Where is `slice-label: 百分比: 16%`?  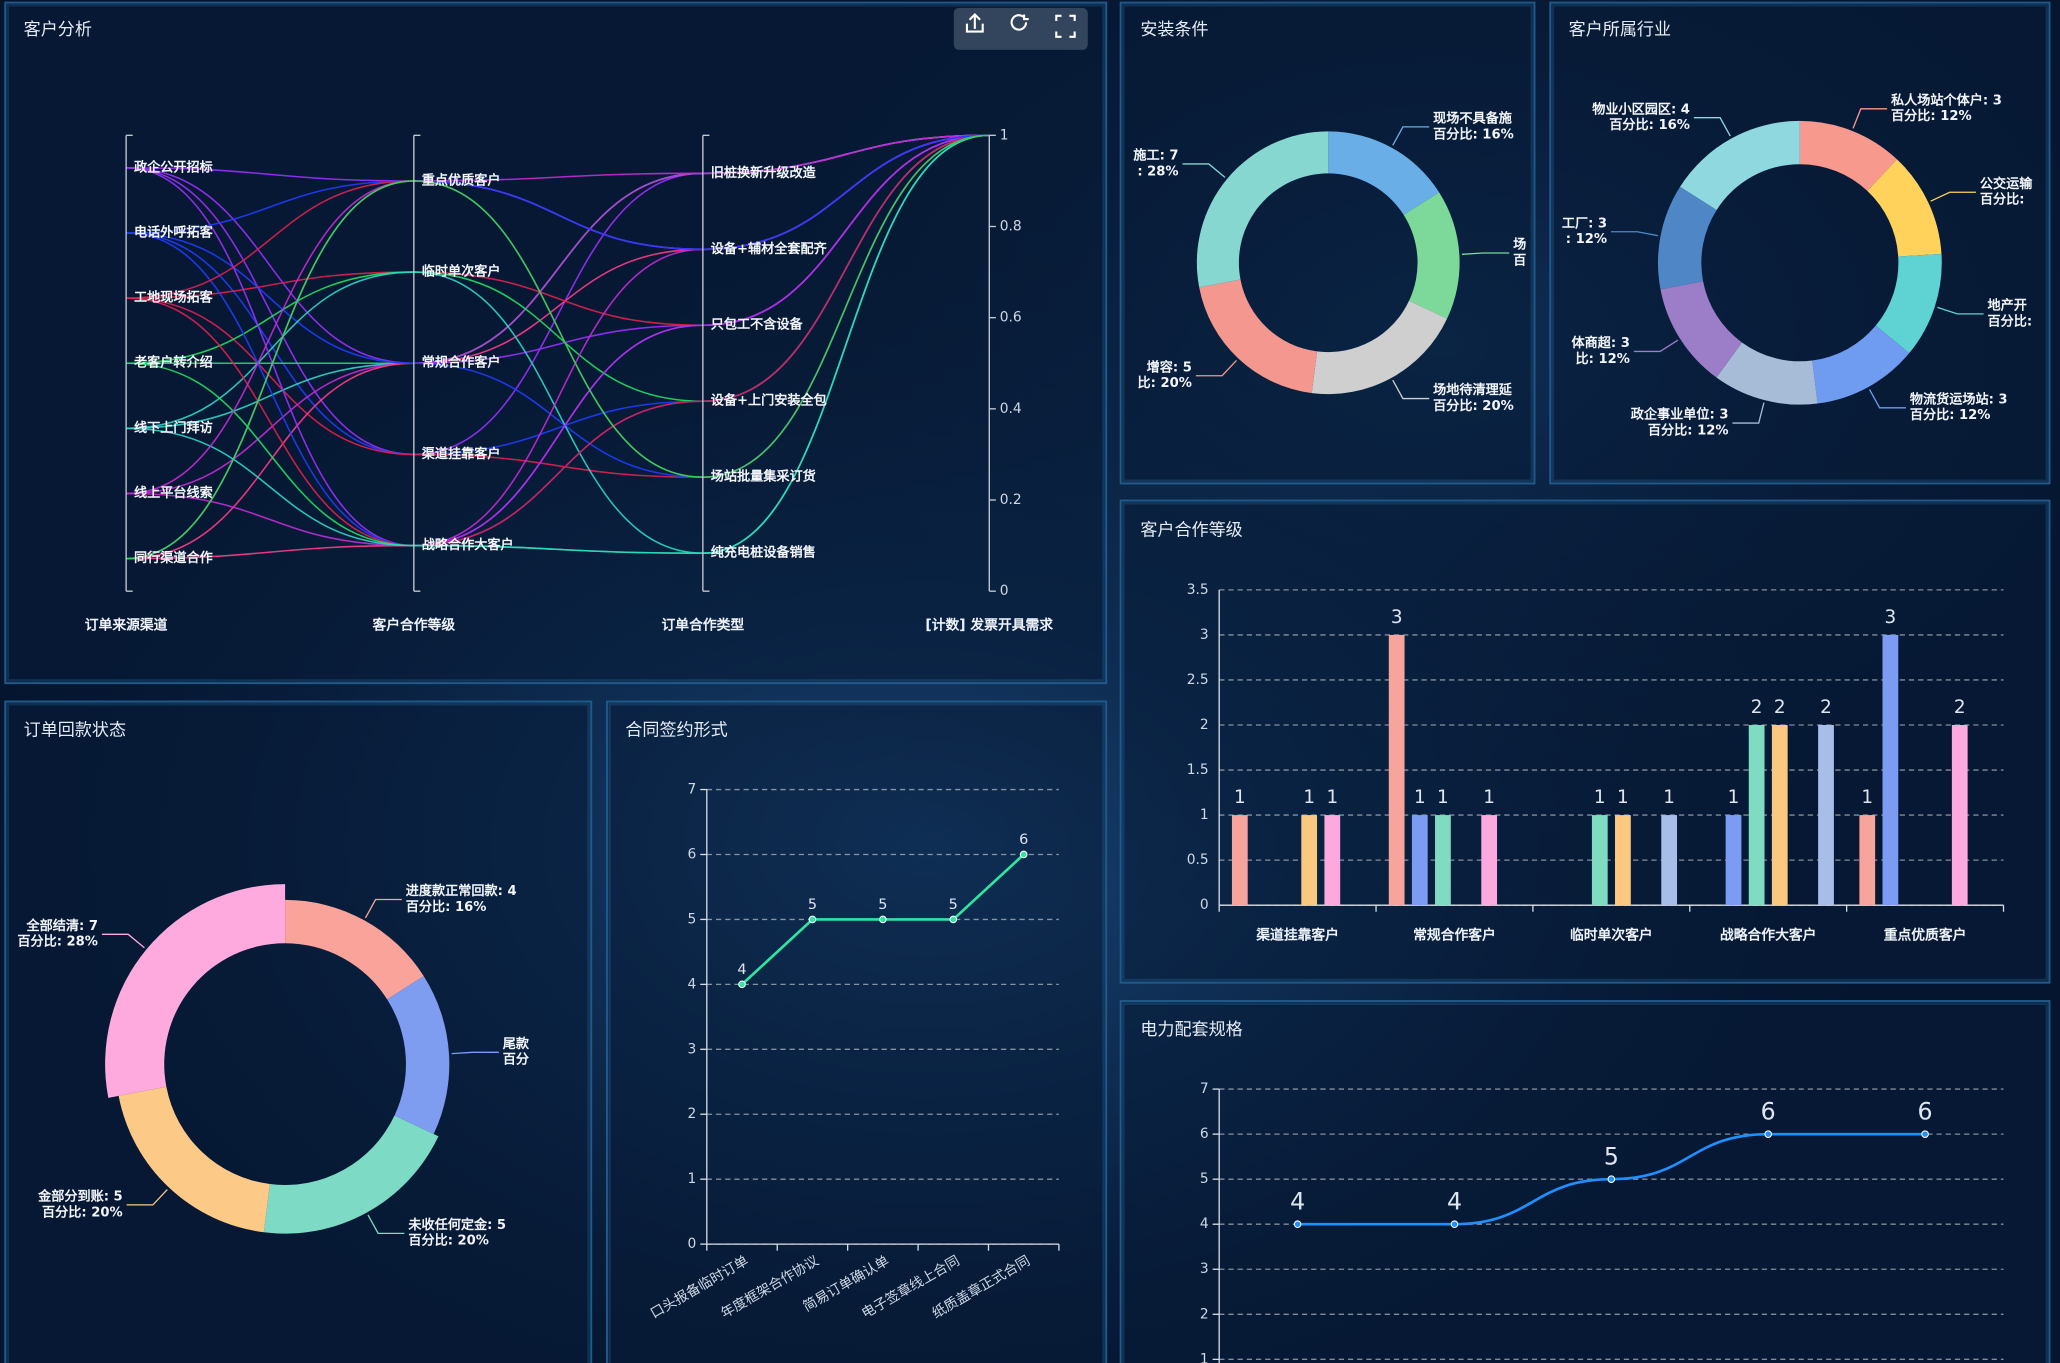 slice-label: 百分比: 16% is located at coordinates (1649, 124).